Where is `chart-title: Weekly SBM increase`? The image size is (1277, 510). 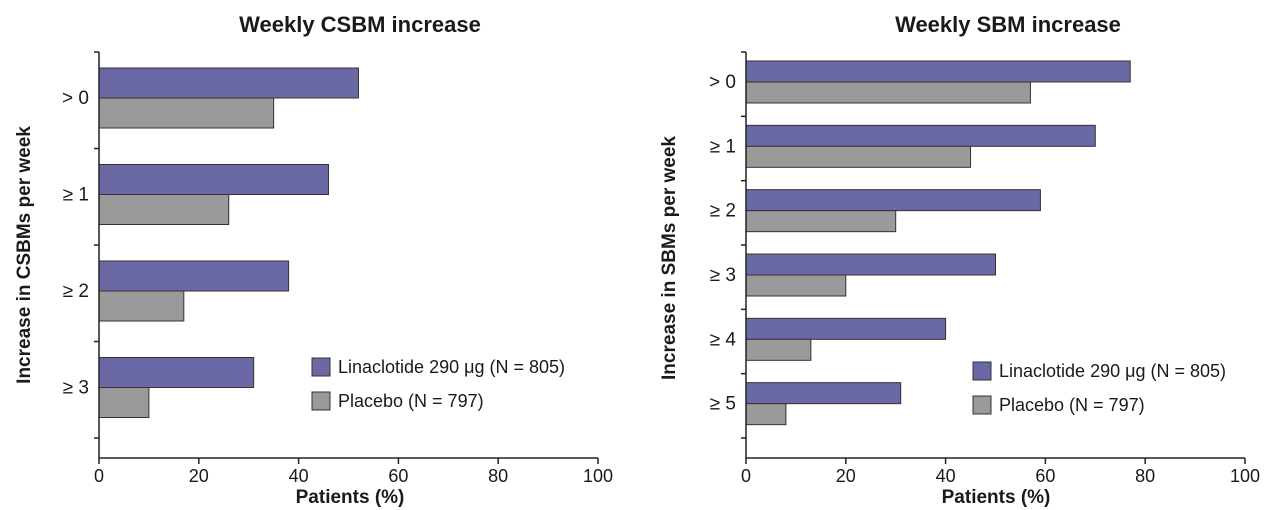 chart-title: Weekly SBM increase is located at coordinates (1008, 24).